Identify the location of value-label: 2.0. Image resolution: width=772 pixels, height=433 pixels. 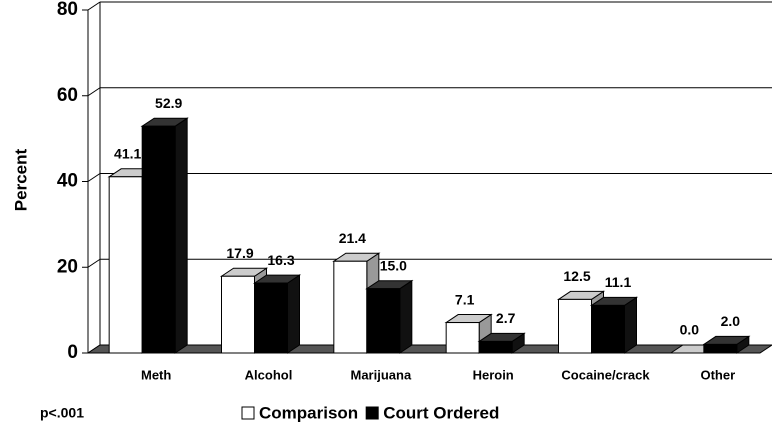
(731, 321).